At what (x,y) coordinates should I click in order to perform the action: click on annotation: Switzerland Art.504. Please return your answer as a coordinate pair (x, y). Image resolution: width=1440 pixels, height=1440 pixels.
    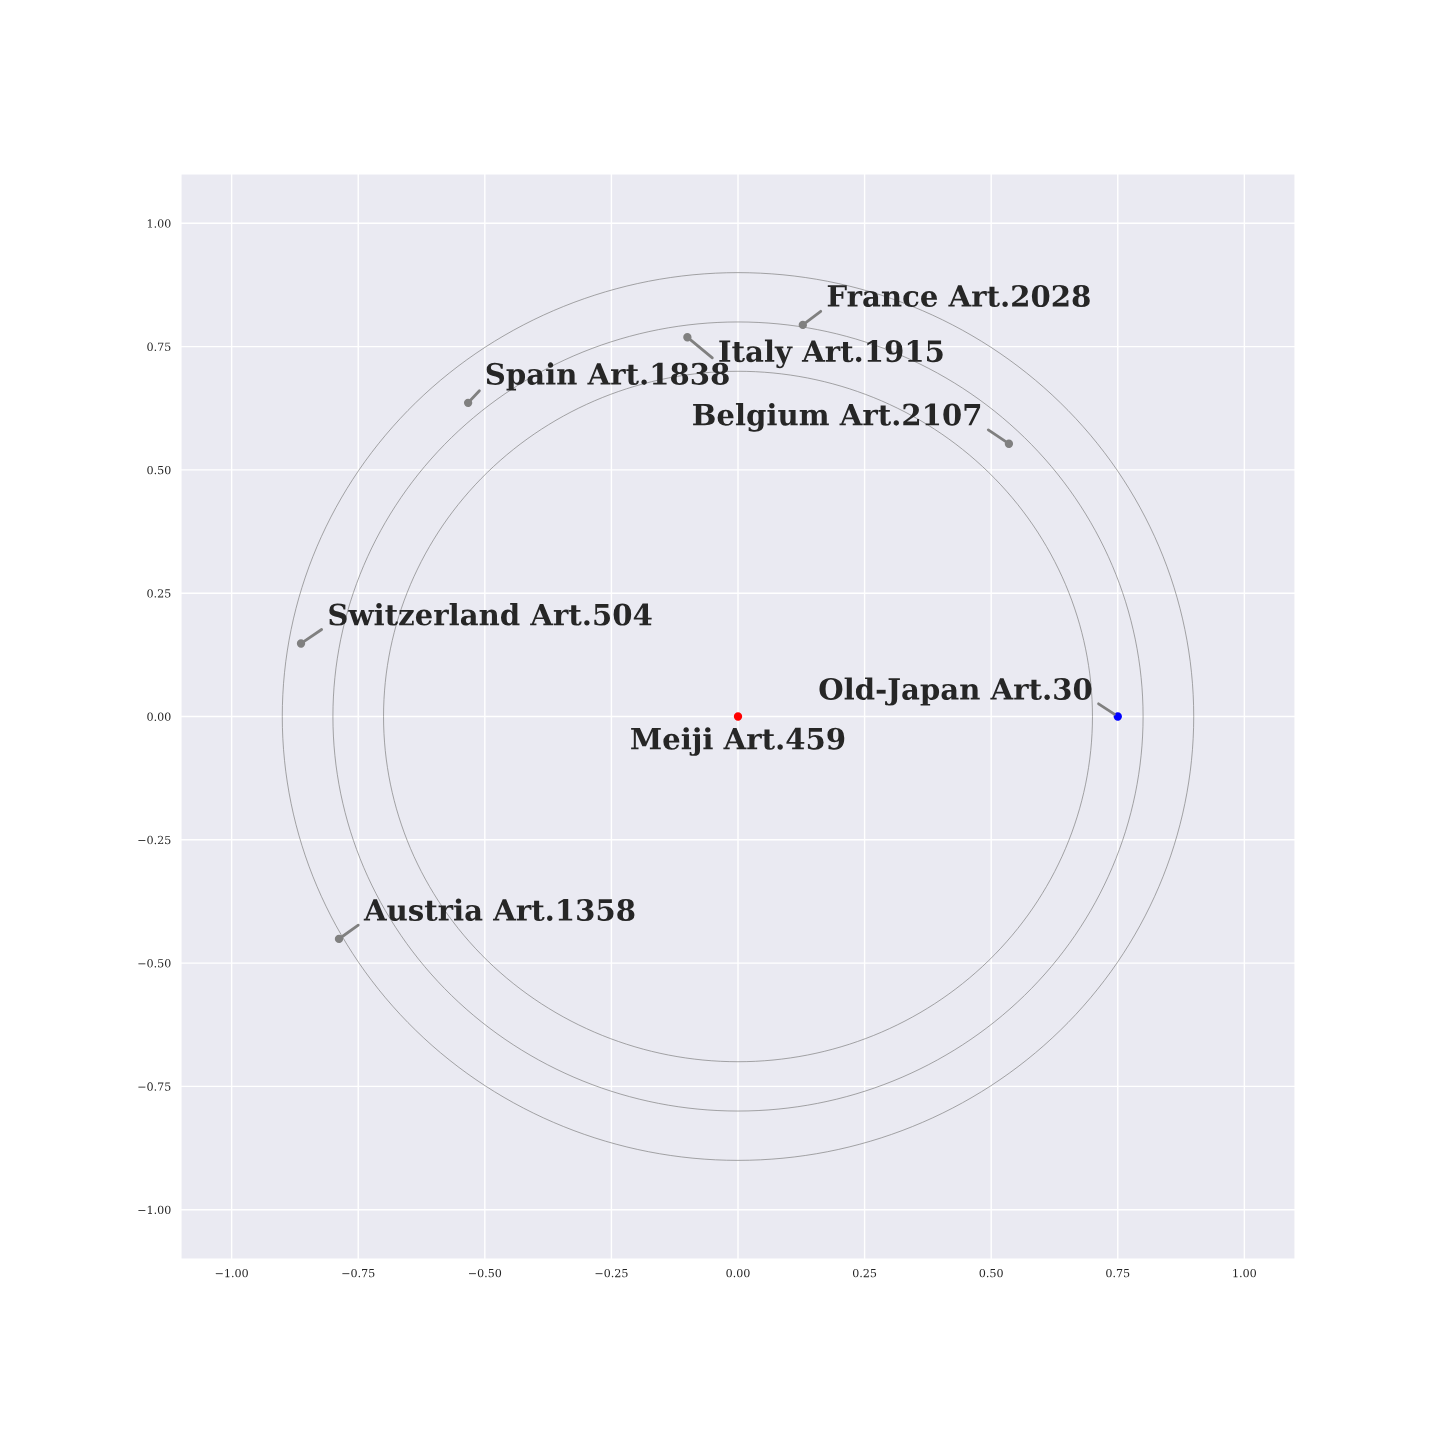
    Looking at the image, I should click on (490, 614).